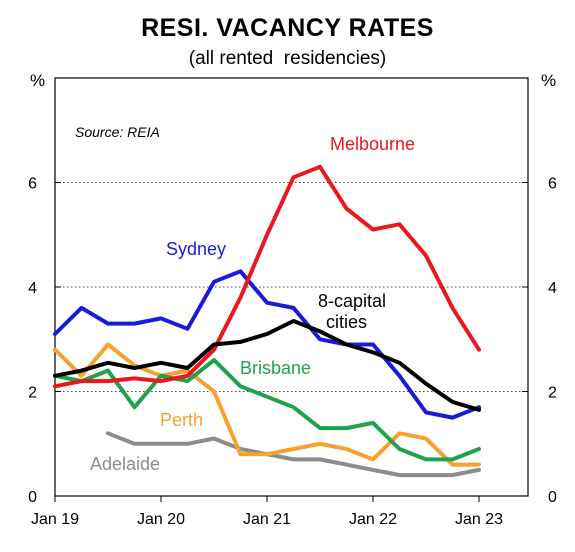 The image size is (575, 552). I want to click on series-label-perth: Perth, so click(181, 420).